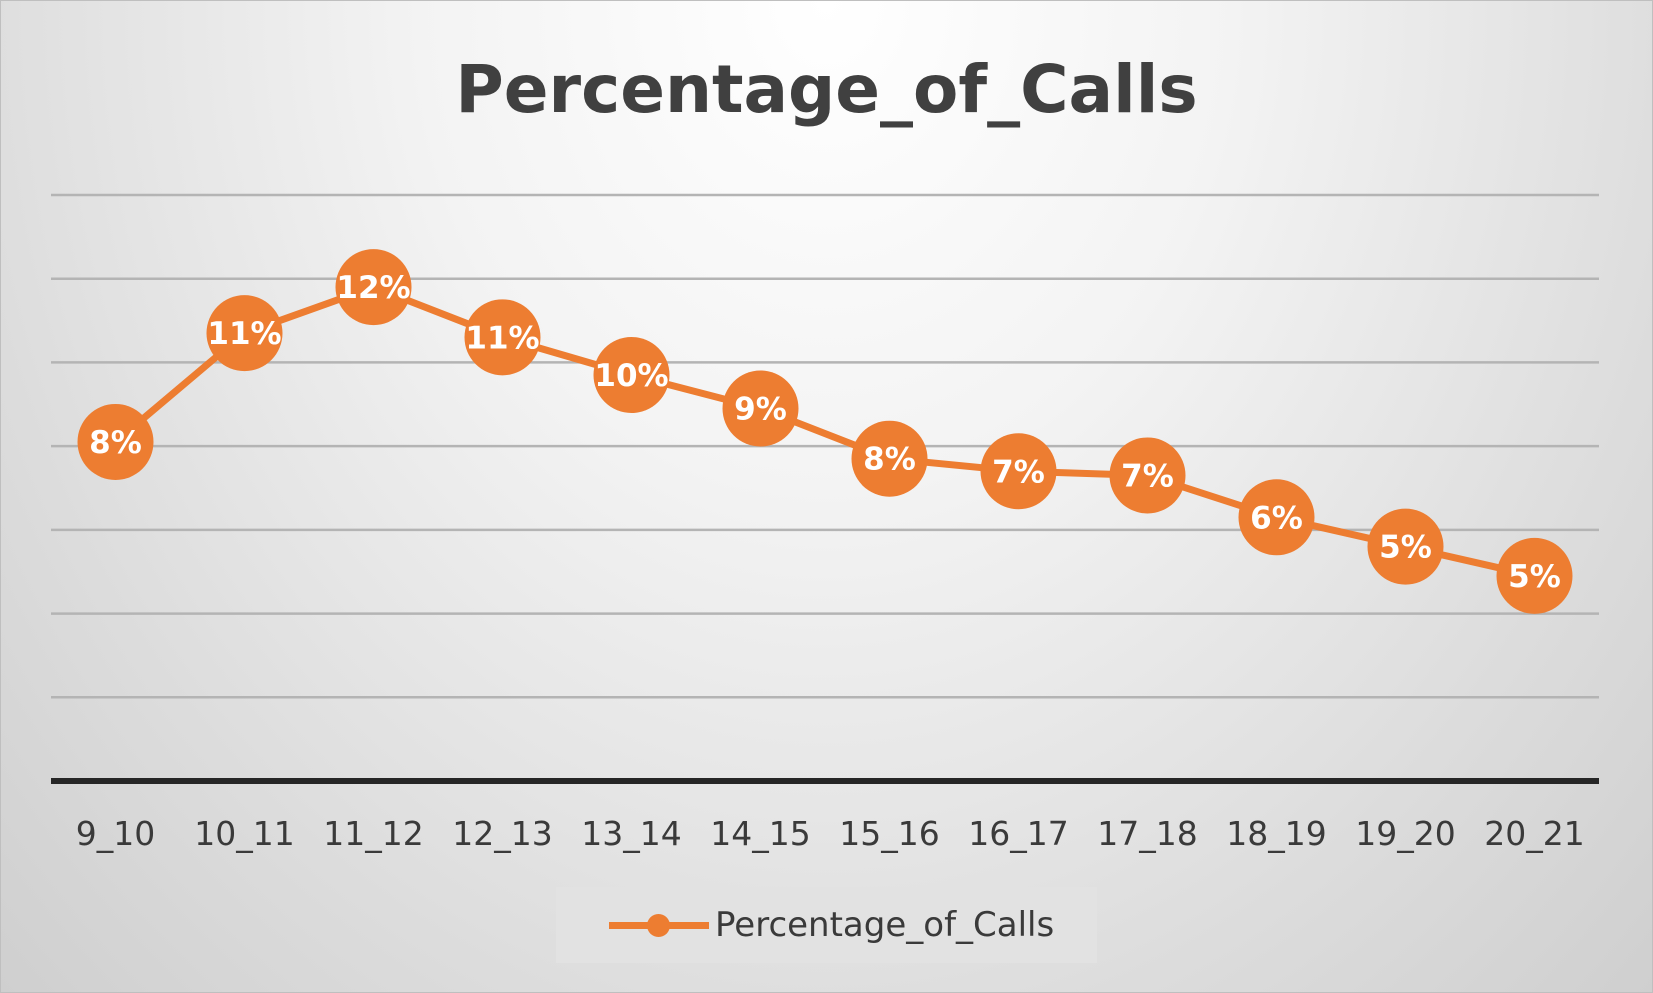  What do you see at coordinates (760, 833) in the screenshot?
I see `x-tick-label: 14_15` at bounding box center [760, 833].